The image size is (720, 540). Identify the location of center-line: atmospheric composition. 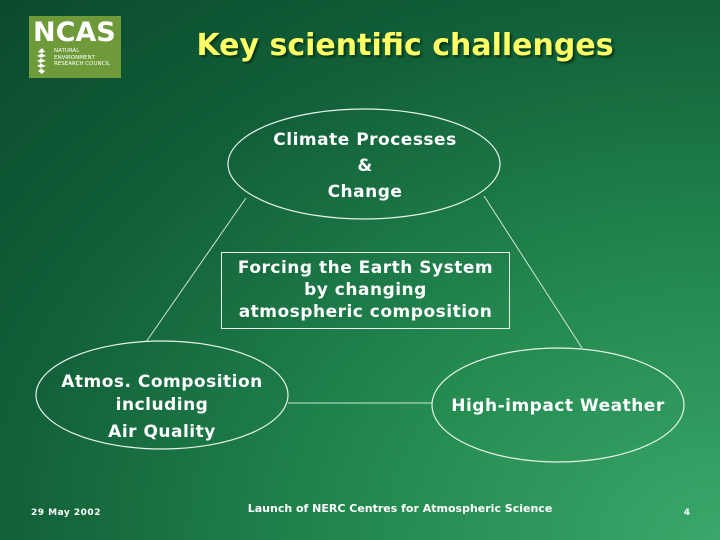
(365, 312).